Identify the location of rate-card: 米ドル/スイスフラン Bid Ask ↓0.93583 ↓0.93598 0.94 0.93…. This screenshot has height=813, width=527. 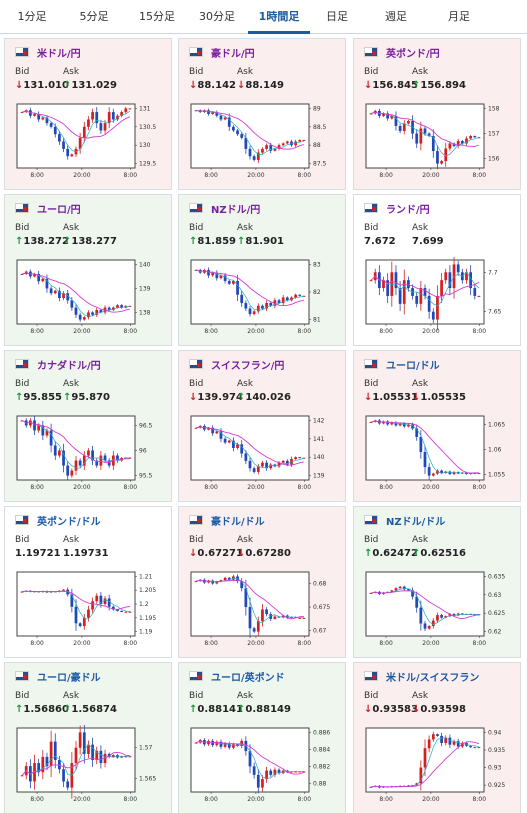
(437, 737).